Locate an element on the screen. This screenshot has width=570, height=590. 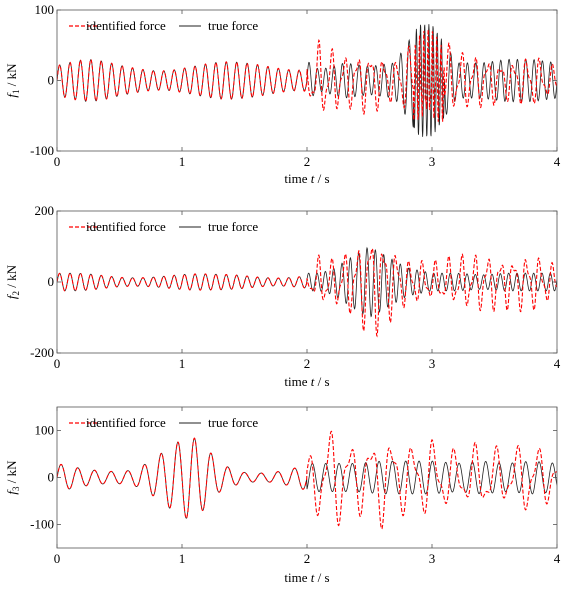
y-axis-title: f2 / kN is located at coordinates (12, 281).